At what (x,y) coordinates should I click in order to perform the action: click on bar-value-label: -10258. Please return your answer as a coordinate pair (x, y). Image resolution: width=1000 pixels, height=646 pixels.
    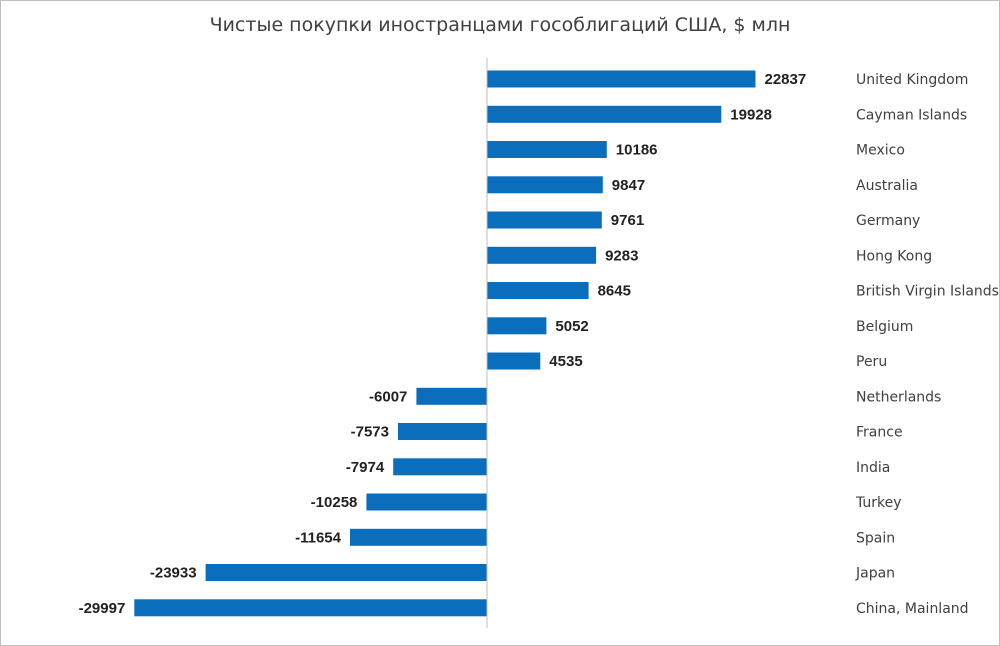
    Looking at the image, I should click on (334, 502).